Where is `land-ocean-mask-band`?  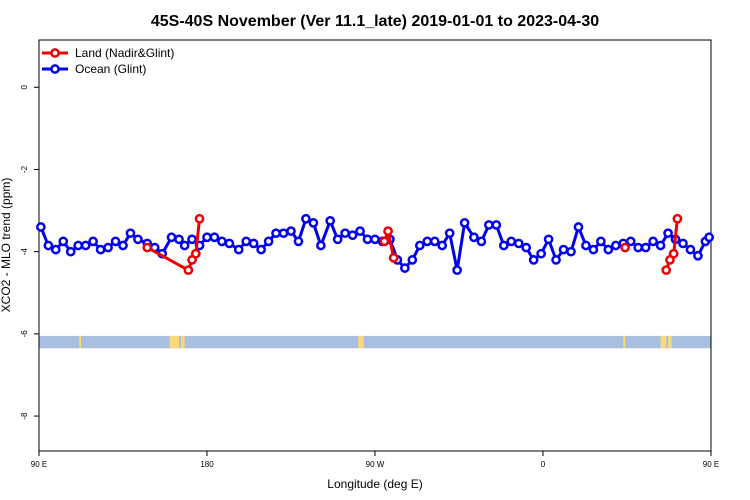
land-ocean-mask-band is located at coordinates (375, 342).